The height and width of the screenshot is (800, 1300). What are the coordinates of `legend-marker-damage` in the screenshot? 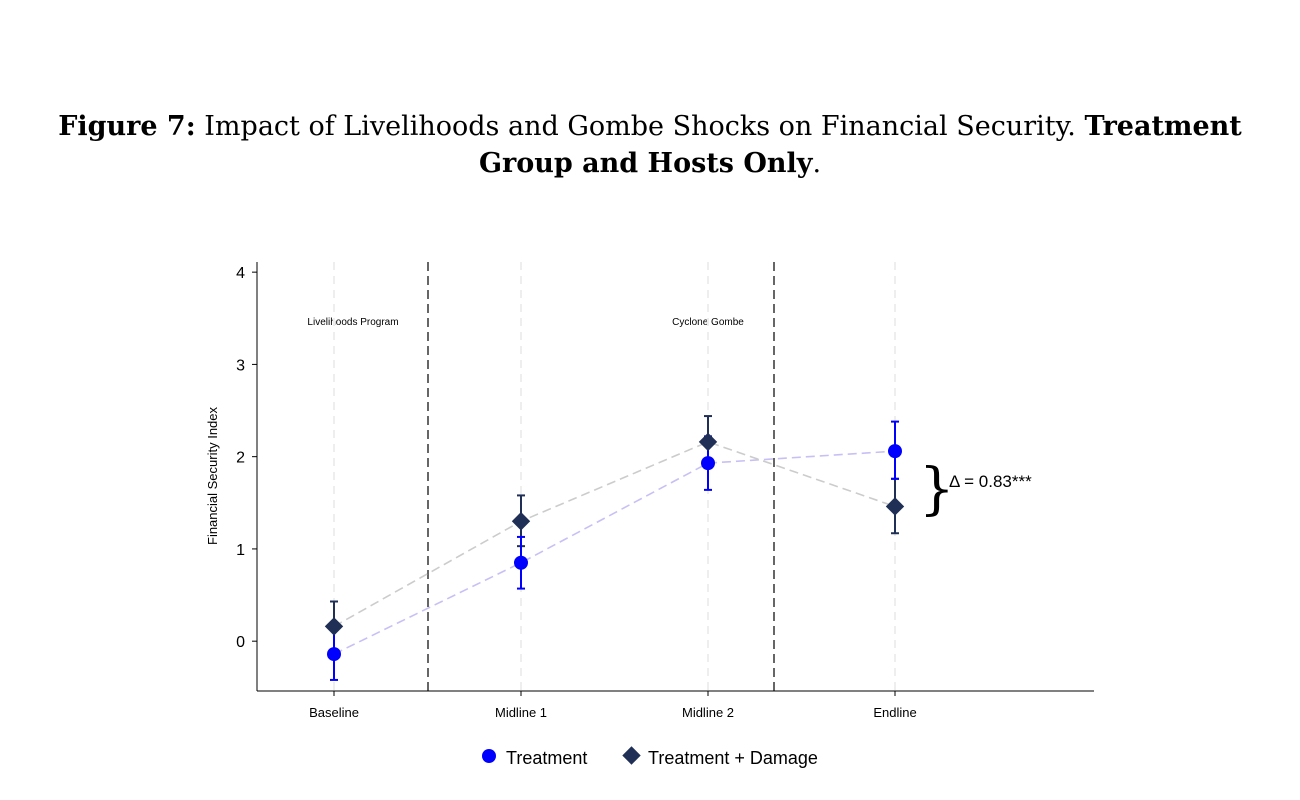 It's located at (631, 755).